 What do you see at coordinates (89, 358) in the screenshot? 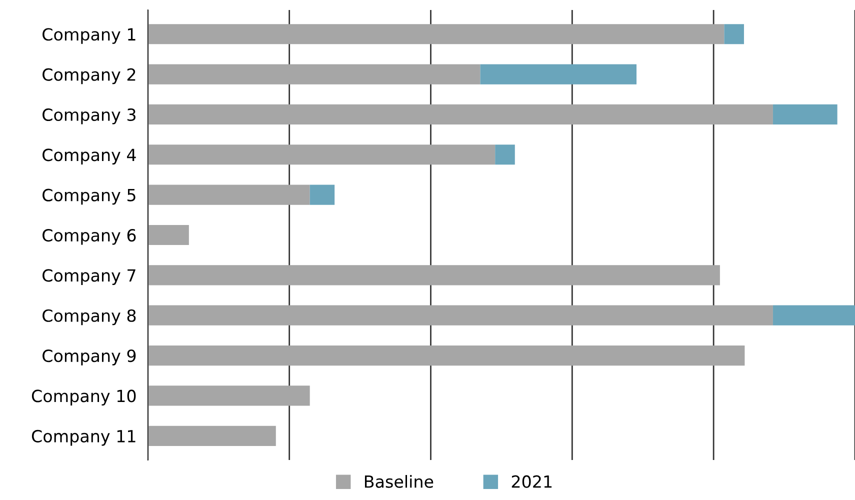
I see `y-tick-label: Company 9` at bounding box center [89, 358].